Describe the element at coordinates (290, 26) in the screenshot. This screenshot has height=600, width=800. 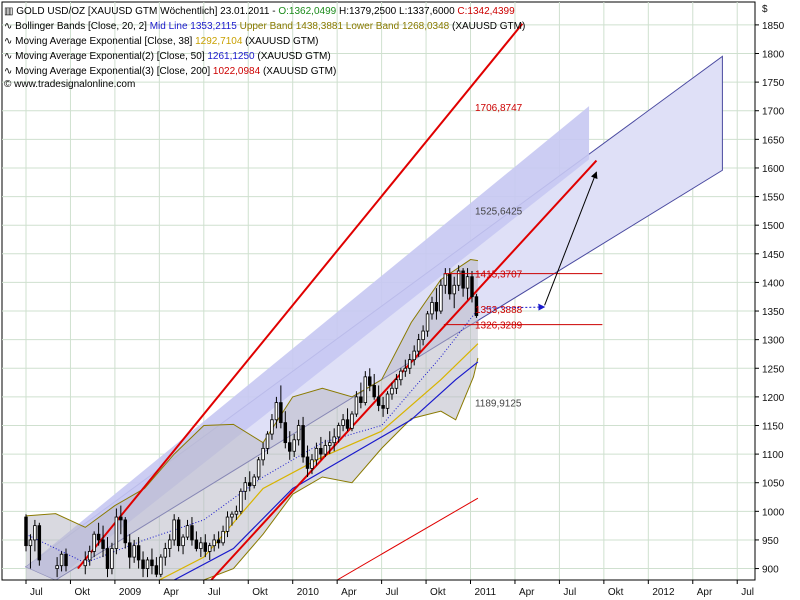
I see `legend-value: Upper Band 1438,3881` at that location.